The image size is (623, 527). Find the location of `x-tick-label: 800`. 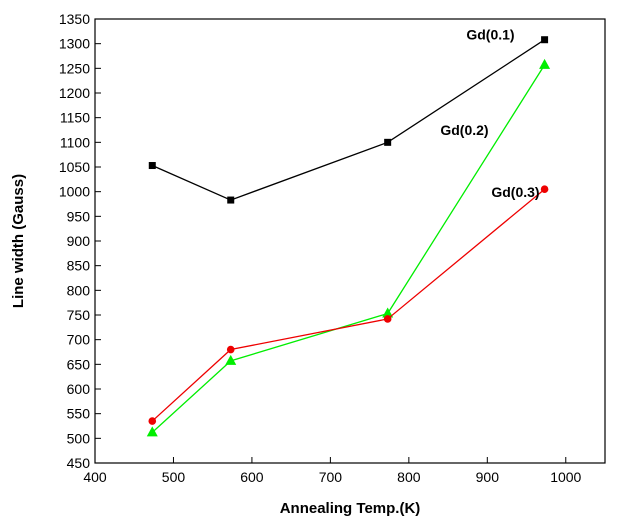

x-tick-label: 800 is located at coordinates (409, 477).